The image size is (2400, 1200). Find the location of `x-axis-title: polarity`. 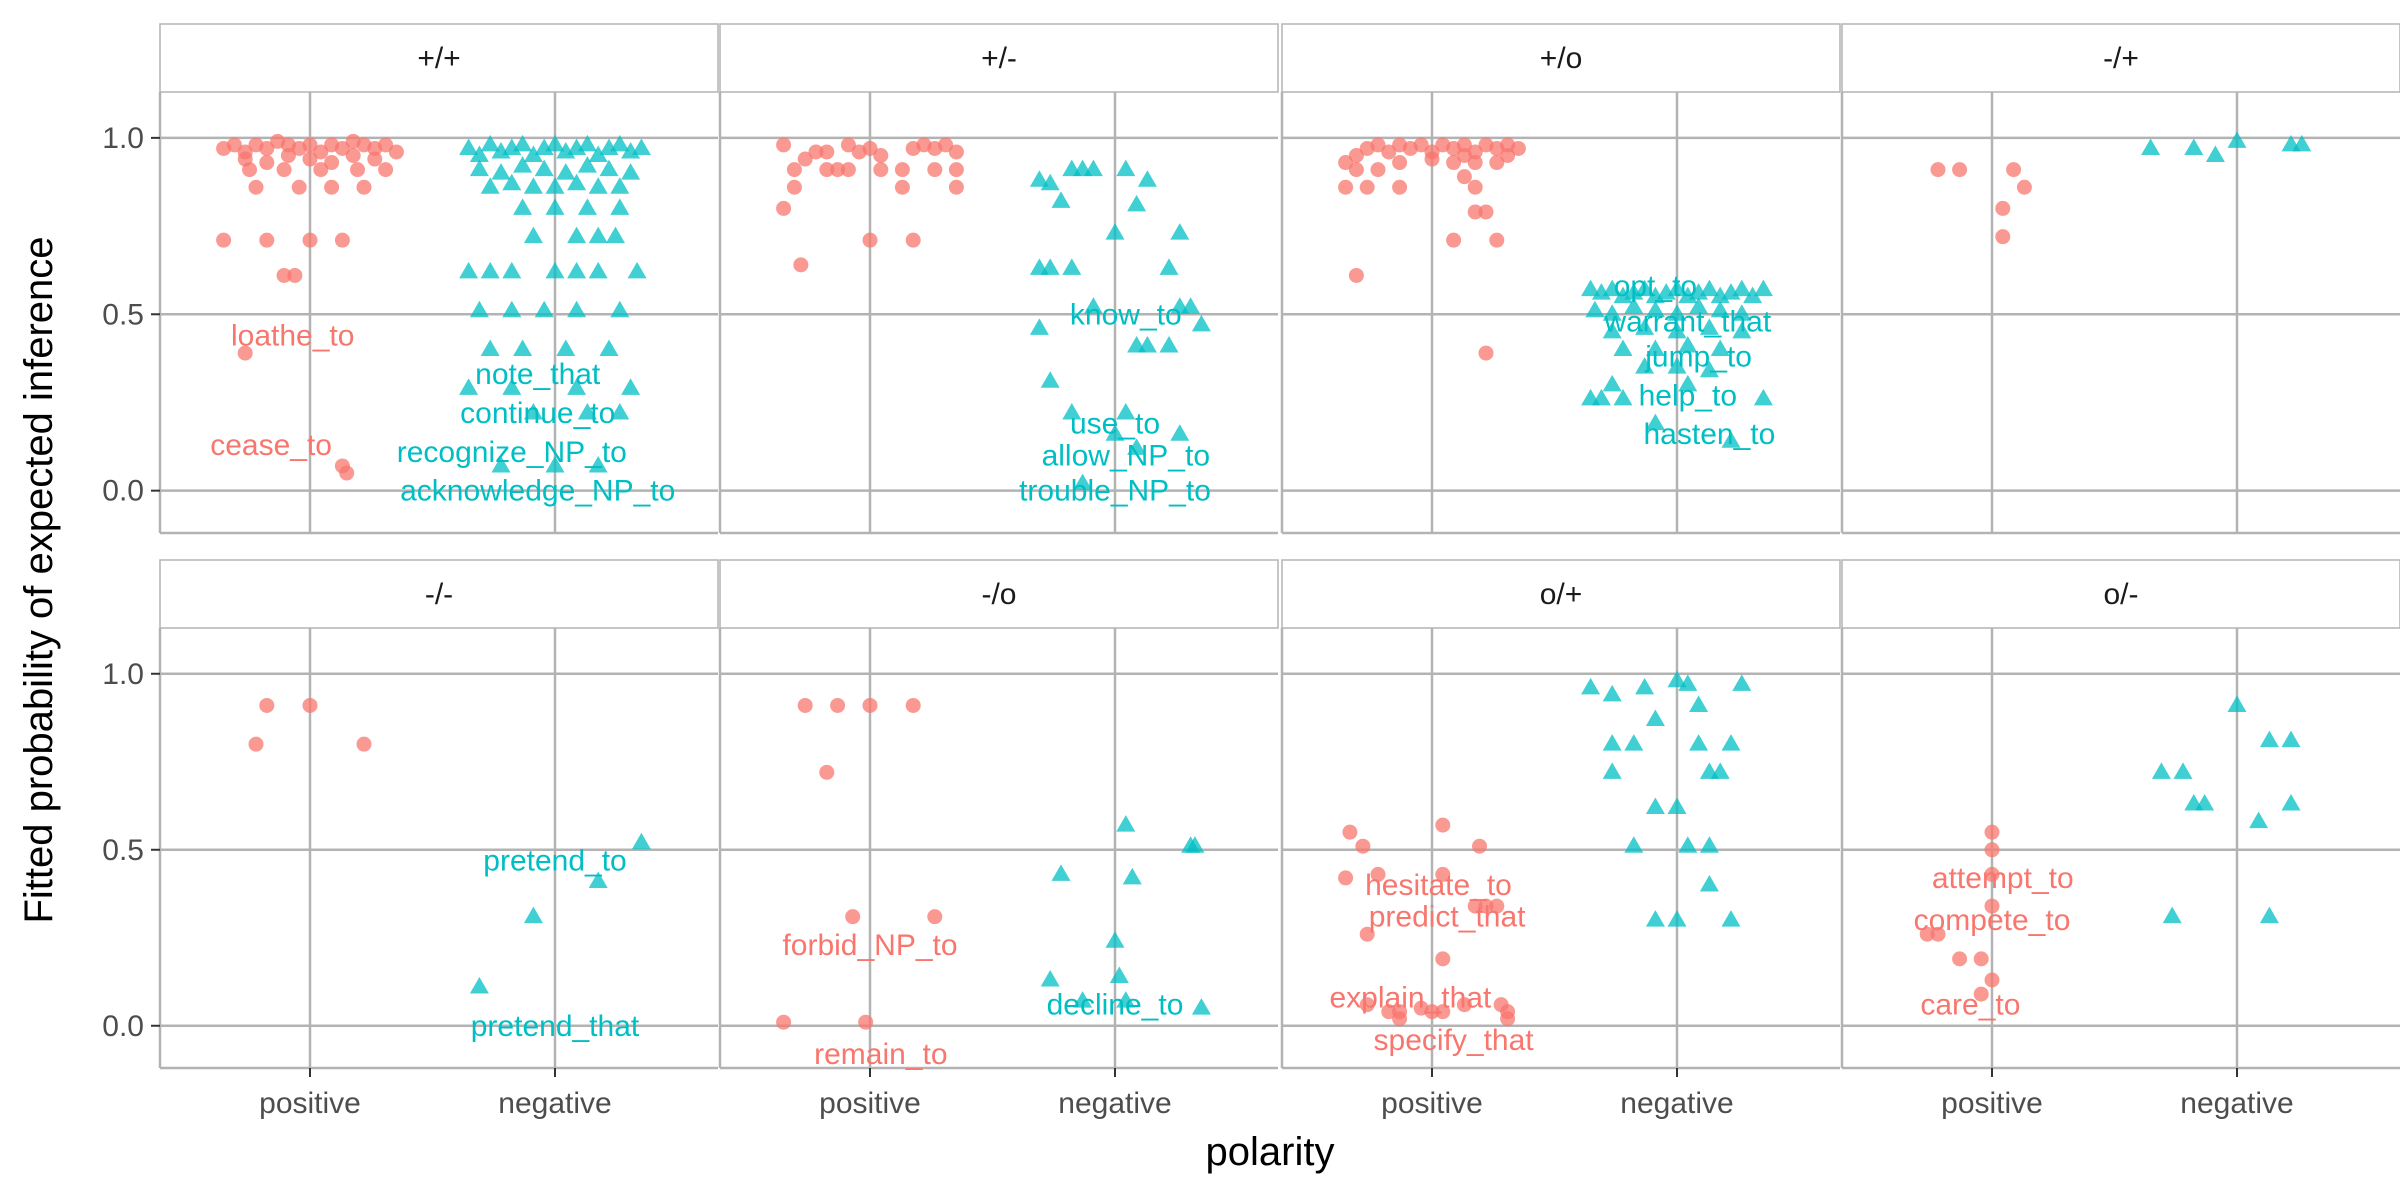

x-axis-title: polarity is located at coordinates (1270, 1152).